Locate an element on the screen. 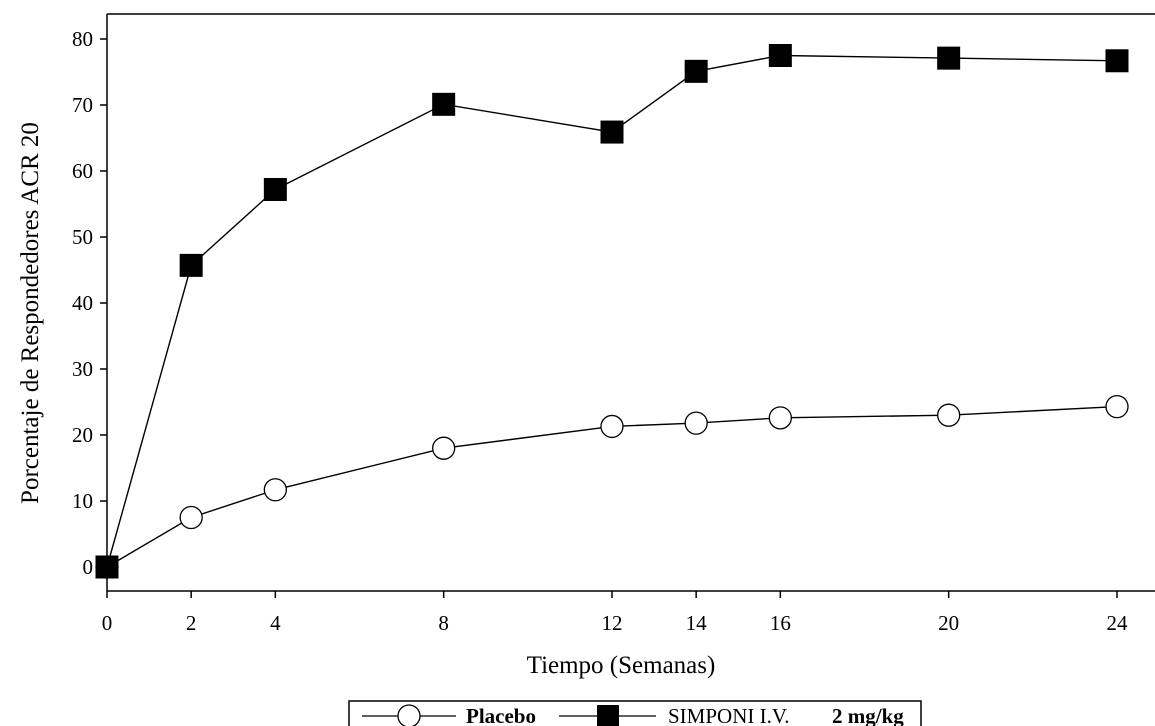  y-axis-title: Porcentaje de Respondedores ACR 20 is located at coordinates (30, 313).